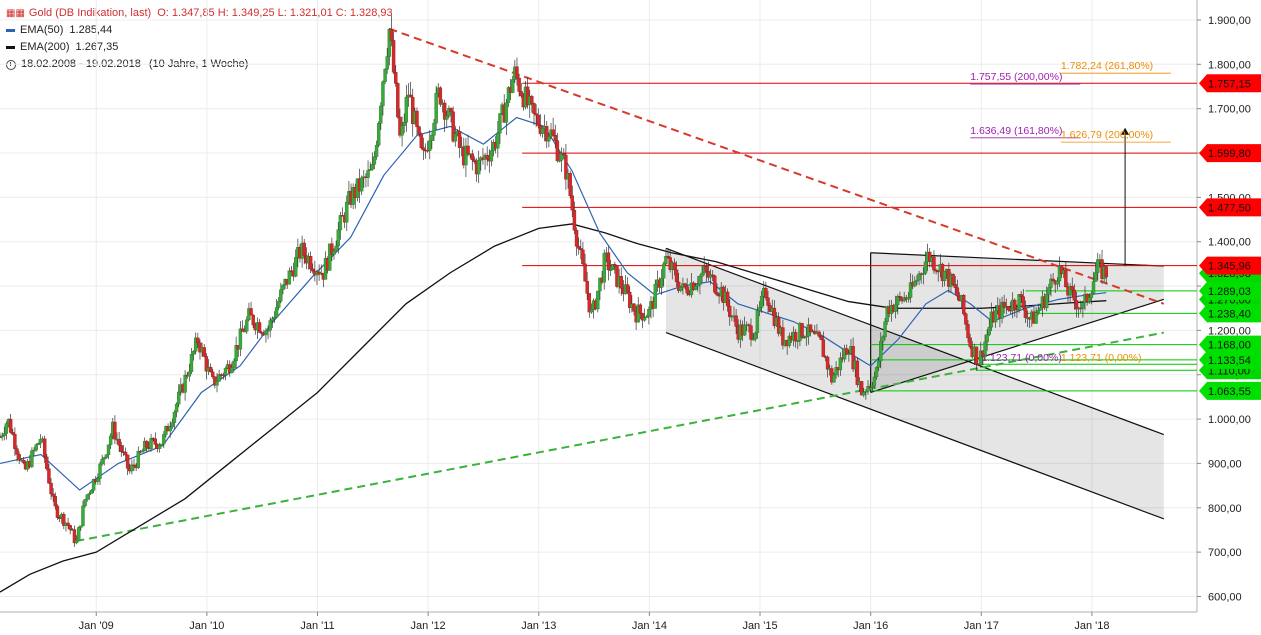 The width and height of the screenshot is (1261, 635). Describe the element at coordinates (649, 626) in the screenshot. I see `x-tick-label: Jan '14` at that location.